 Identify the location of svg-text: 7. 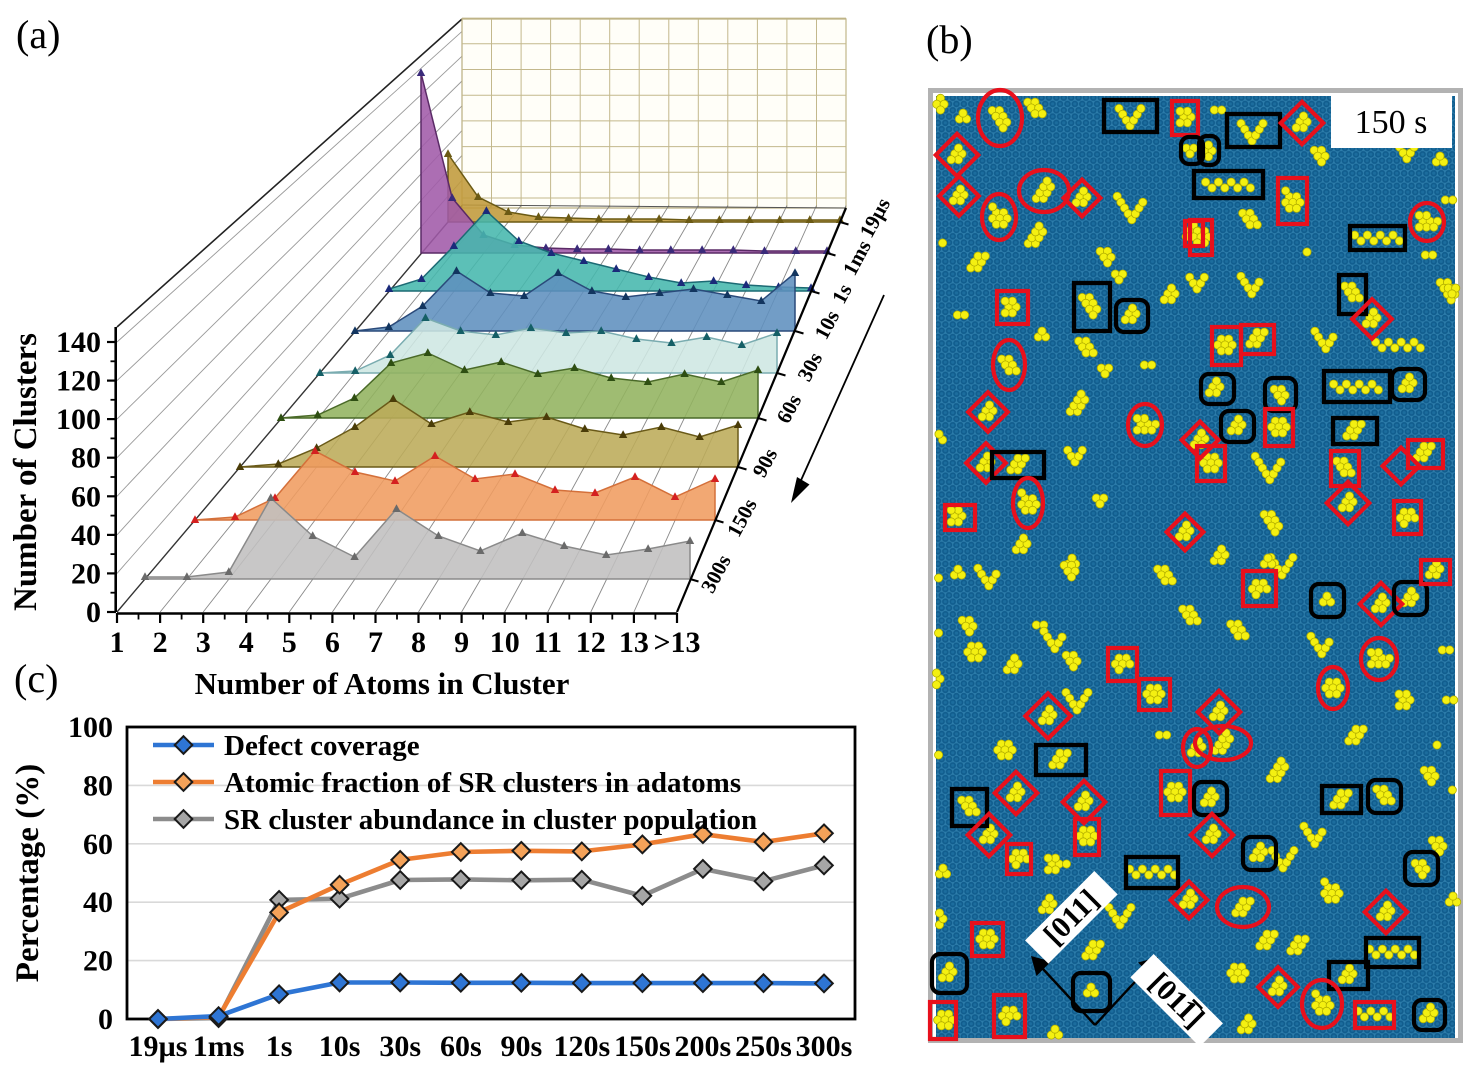
(375, 642).